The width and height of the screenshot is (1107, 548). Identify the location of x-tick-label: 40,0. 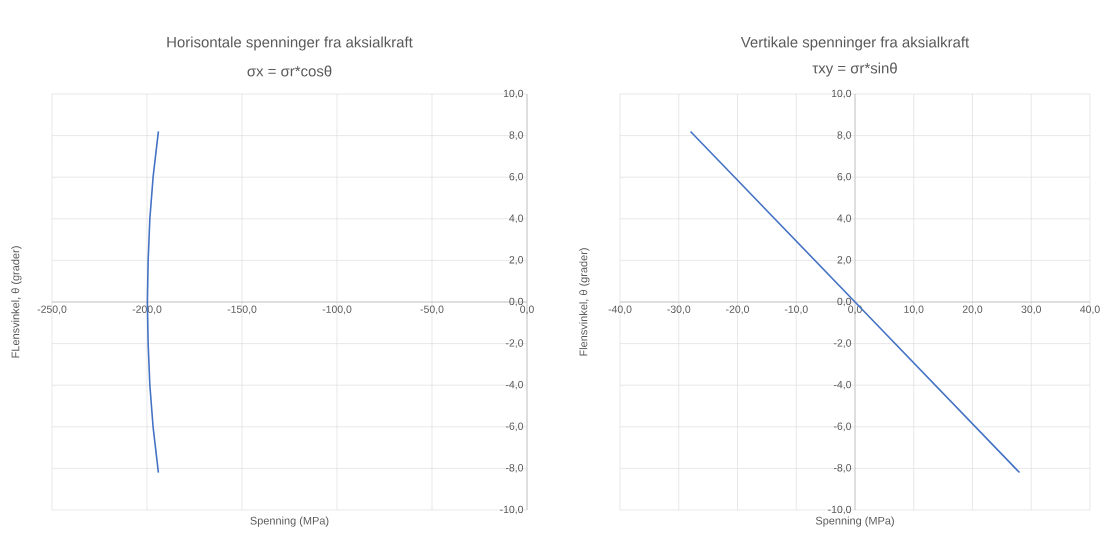
(1090, 310).